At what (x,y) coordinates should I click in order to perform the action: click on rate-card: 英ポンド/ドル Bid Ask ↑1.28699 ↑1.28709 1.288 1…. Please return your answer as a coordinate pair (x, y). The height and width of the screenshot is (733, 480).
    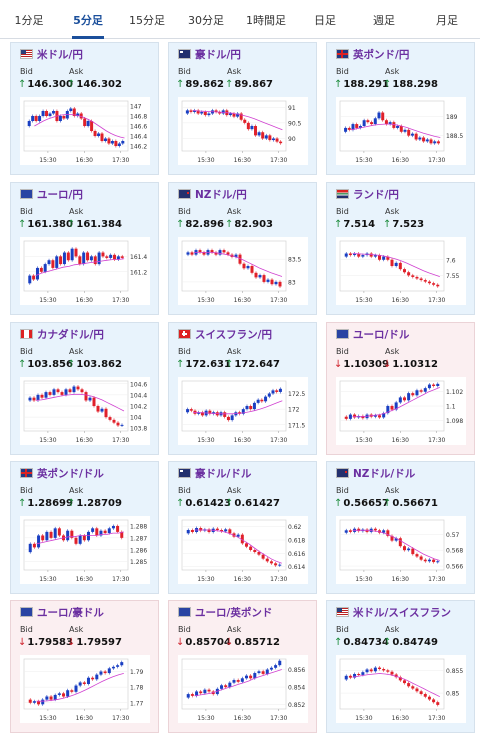
    Looking at the image, I should click on (84, 527).